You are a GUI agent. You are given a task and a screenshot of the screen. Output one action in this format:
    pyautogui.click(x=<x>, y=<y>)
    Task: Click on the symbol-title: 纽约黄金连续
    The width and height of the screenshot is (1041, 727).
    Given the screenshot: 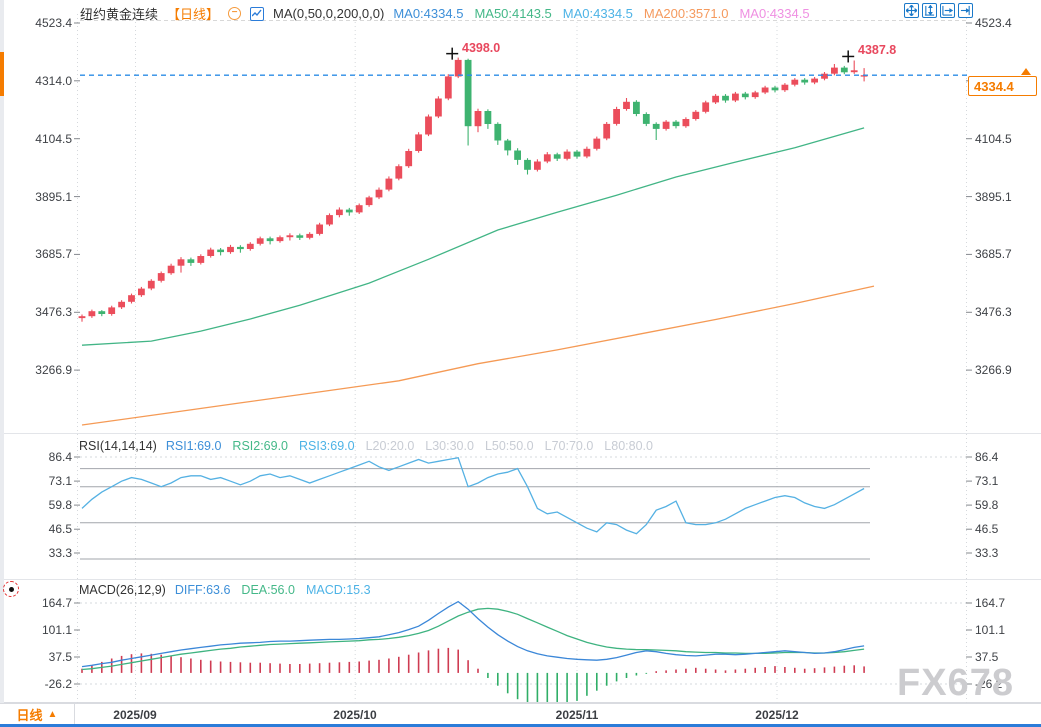 What is the action you would take?
    pyautogui.click(x=119, y=14)
    